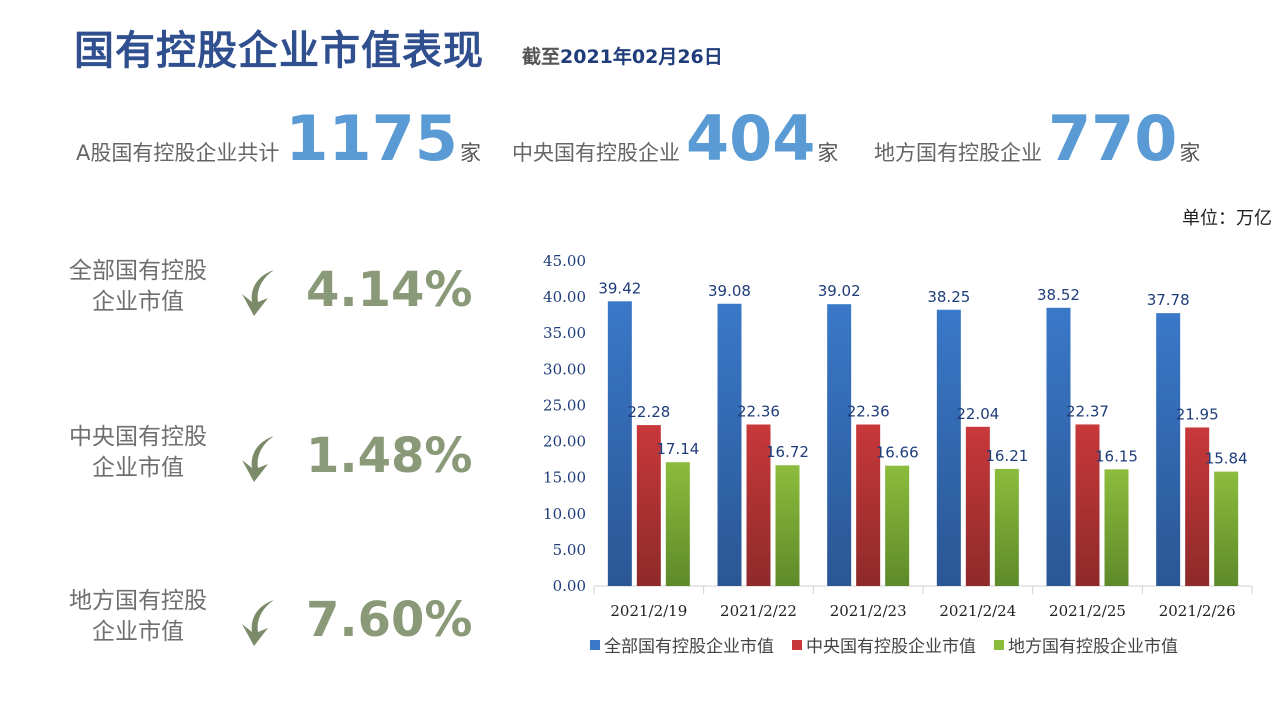 Image resolution: width=1280 pixels, height=720 pixels. Describe the element at coordinates (564, 514) in the screenshot. I see `y-tick-label: 10.00` at that location.